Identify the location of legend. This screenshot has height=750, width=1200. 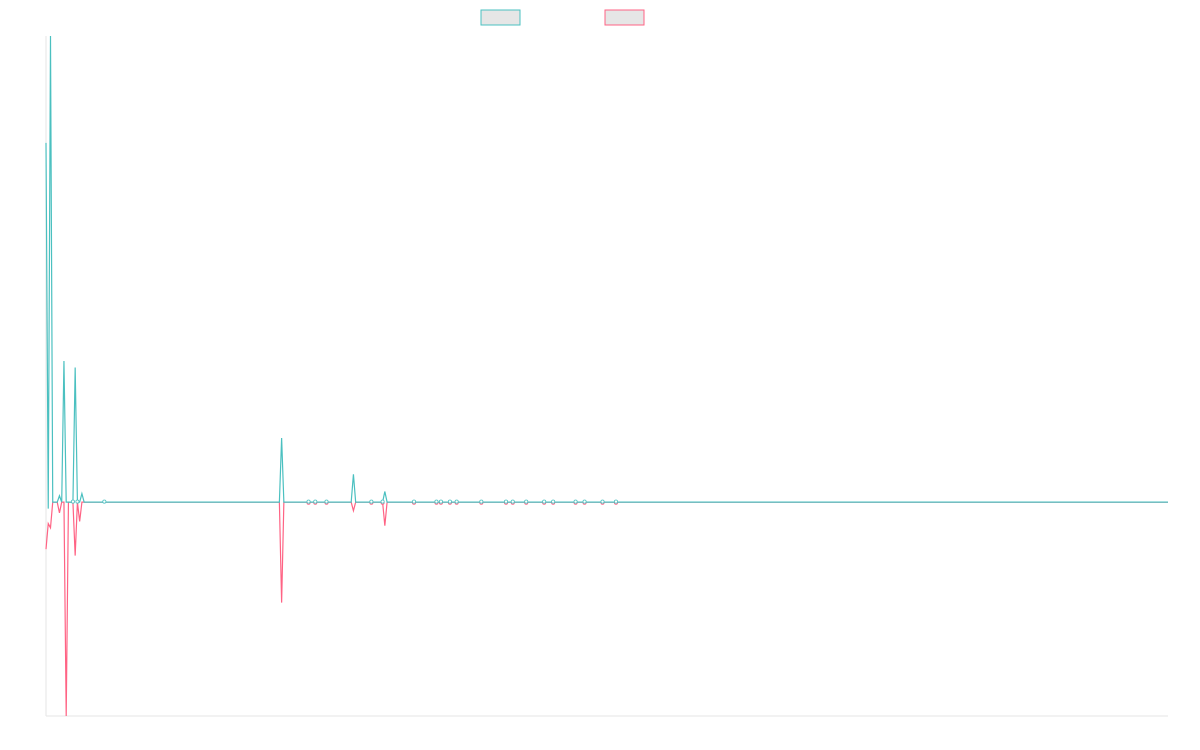
(562, 17).